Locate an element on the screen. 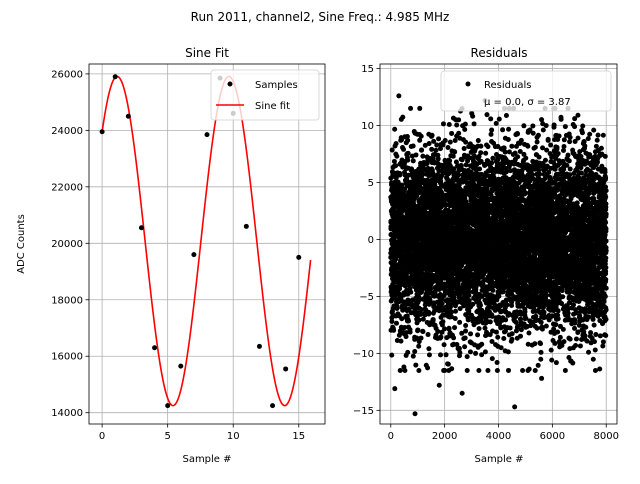 The image size is (640, 484). sine-fit-title: Sine Fit is located at coordinates (207, 53).